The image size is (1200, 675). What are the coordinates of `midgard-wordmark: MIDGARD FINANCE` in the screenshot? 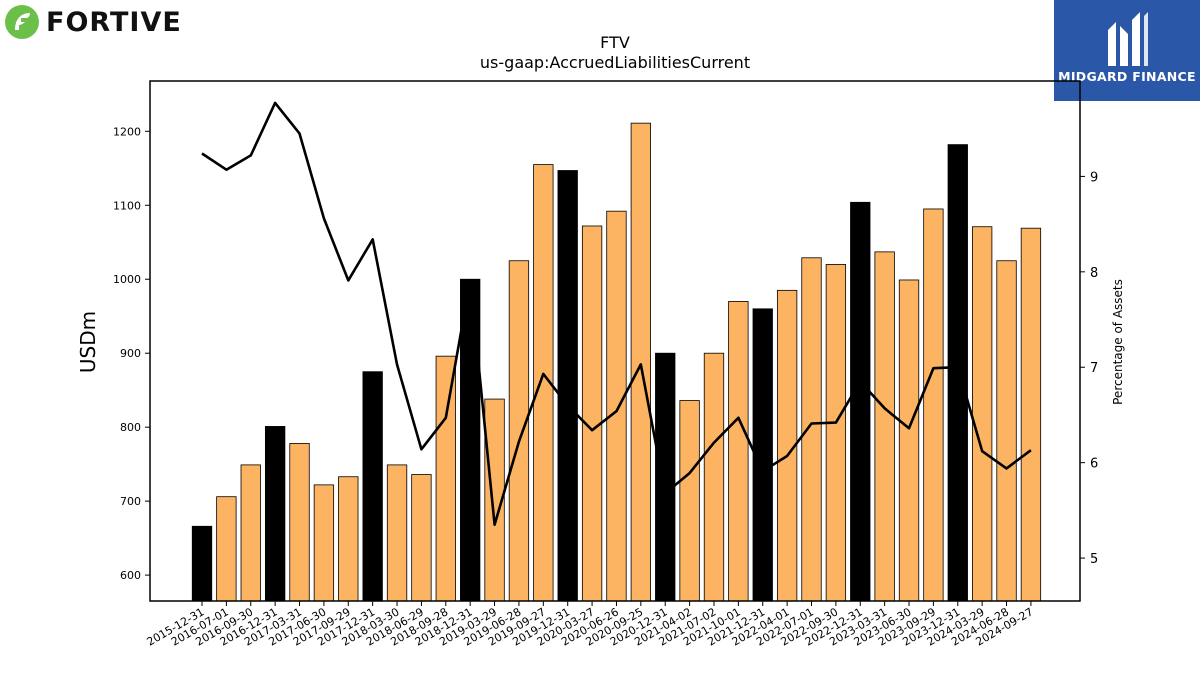 It's located at (1127, 76).